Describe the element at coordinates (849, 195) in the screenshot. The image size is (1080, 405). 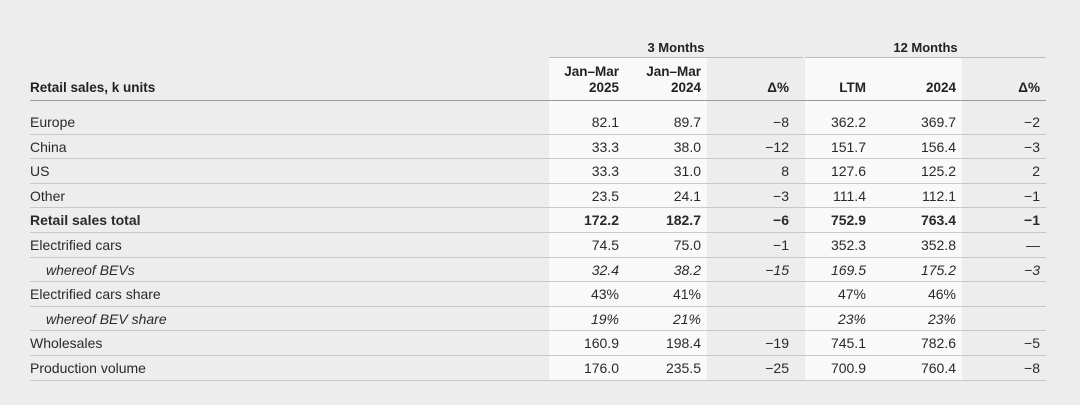
I see `cell-ltm: 111.4` at that location.